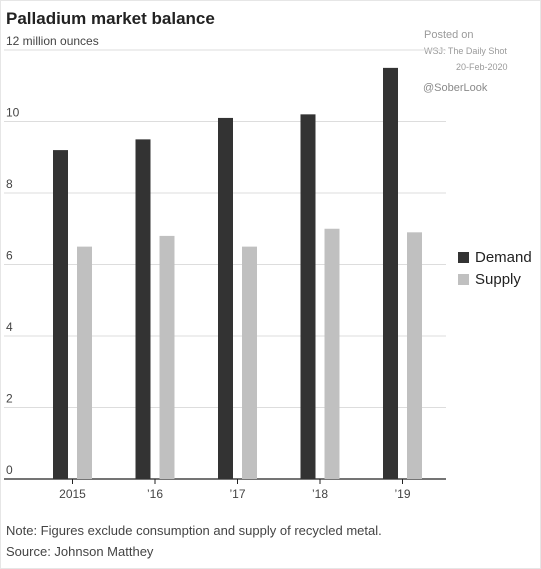 The width and height of the screenshot is (541, 569). I want to click on y-tick-label-0: 0, so click(9, 470).